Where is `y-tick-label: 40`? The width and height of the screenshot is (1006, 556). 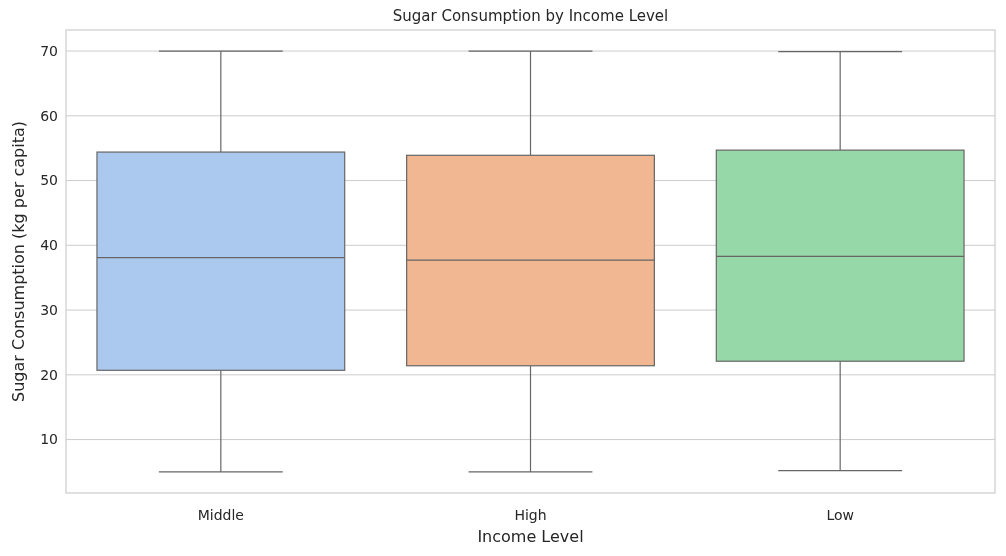
y-tick-label: 40 is located at coordinates (49, 245).